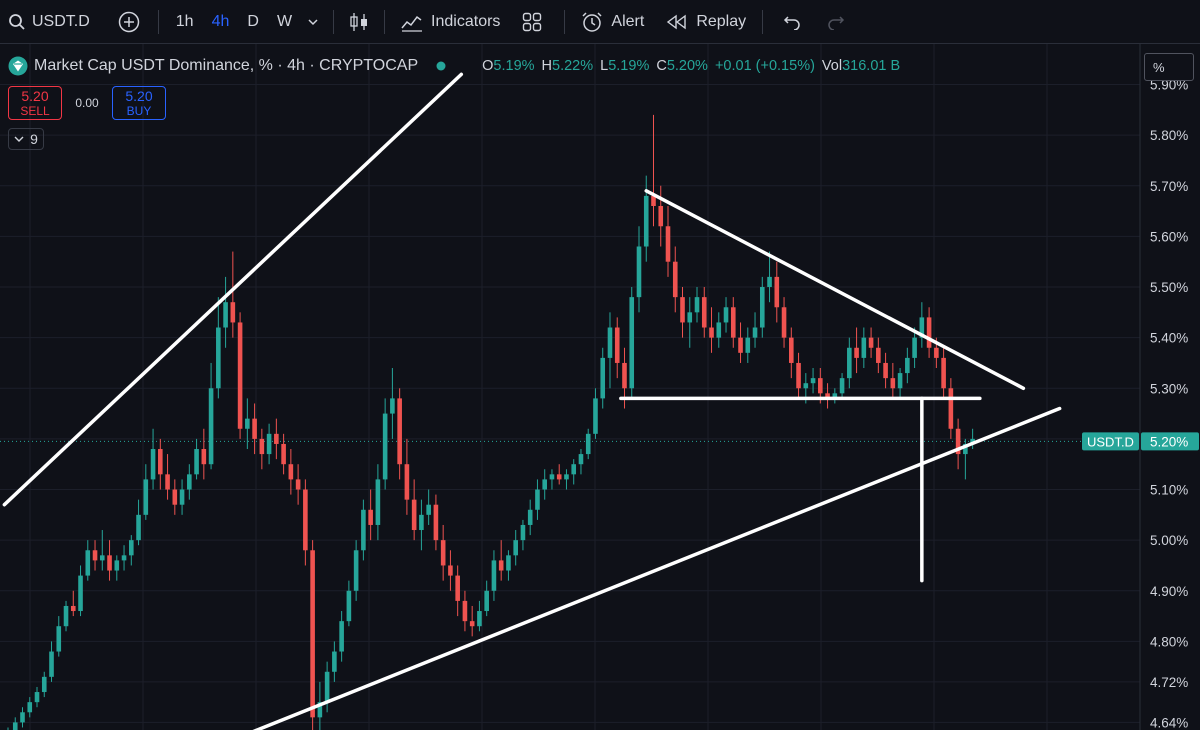  Describe the element at coordinates (284, 21) in the screenshot. I see `timeframe-w: W` at that location.